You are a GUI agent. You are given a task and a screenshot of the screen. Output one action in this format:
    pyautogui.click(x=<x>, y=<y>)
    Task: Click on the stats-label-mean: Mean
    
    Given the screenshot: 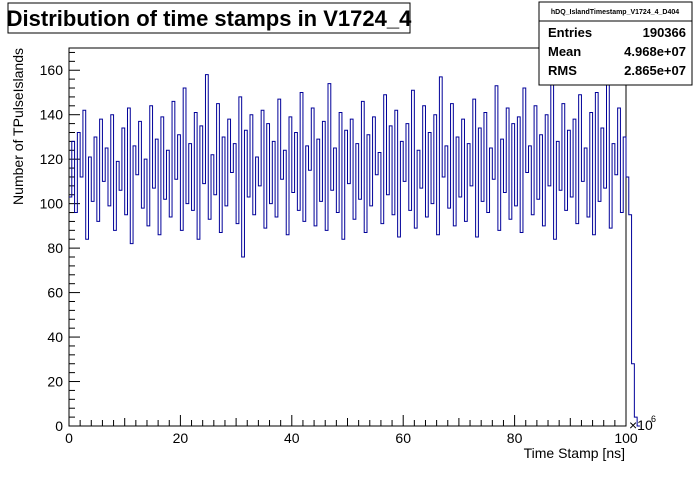 What is the action you would take?
    pyautogui.click(x=564, y=51)
    